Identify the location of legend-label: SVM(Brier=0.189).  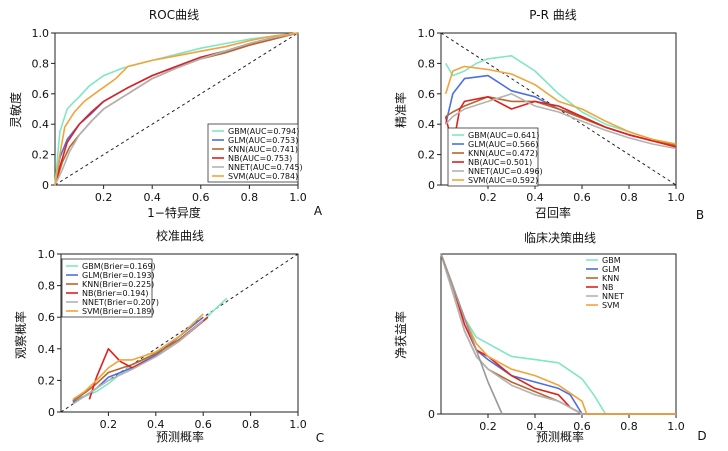
(118, 311).